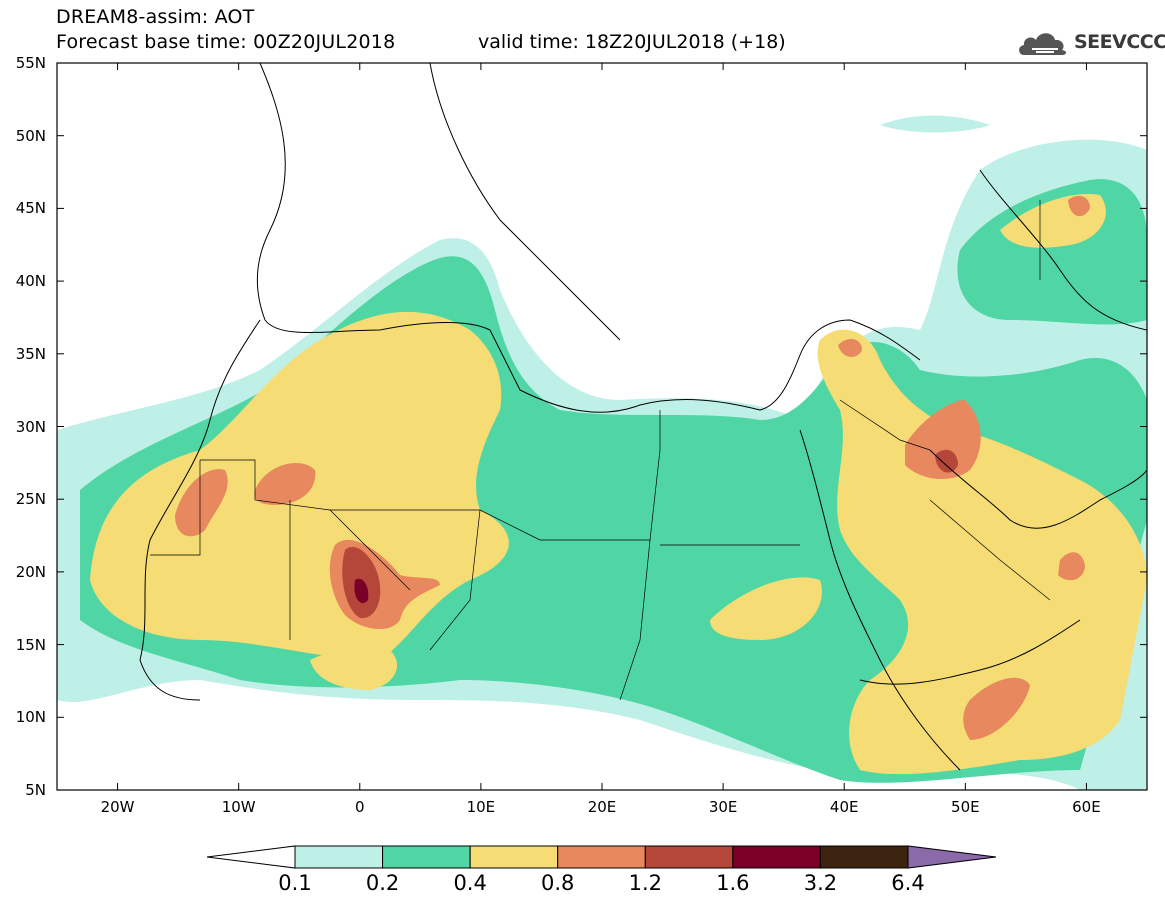 This screenshot has width=1165, height=905. I want to click on aot-band-0-4-arabia, so click(982, 552).